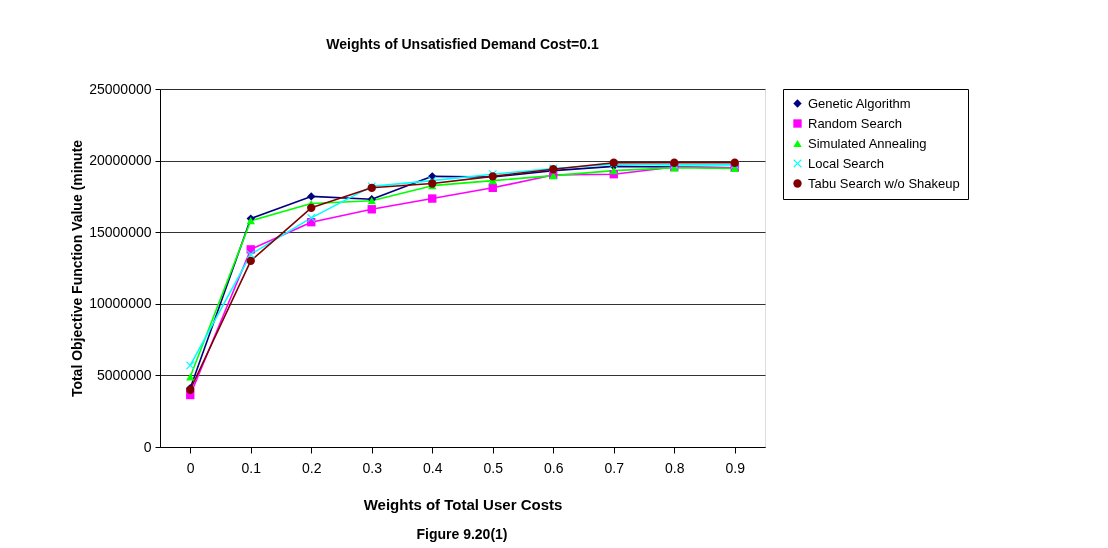 Image resolution: width=1108 pixels, height=548 pixels. I want to click on legend-label: Local Search, so click(846, 163).